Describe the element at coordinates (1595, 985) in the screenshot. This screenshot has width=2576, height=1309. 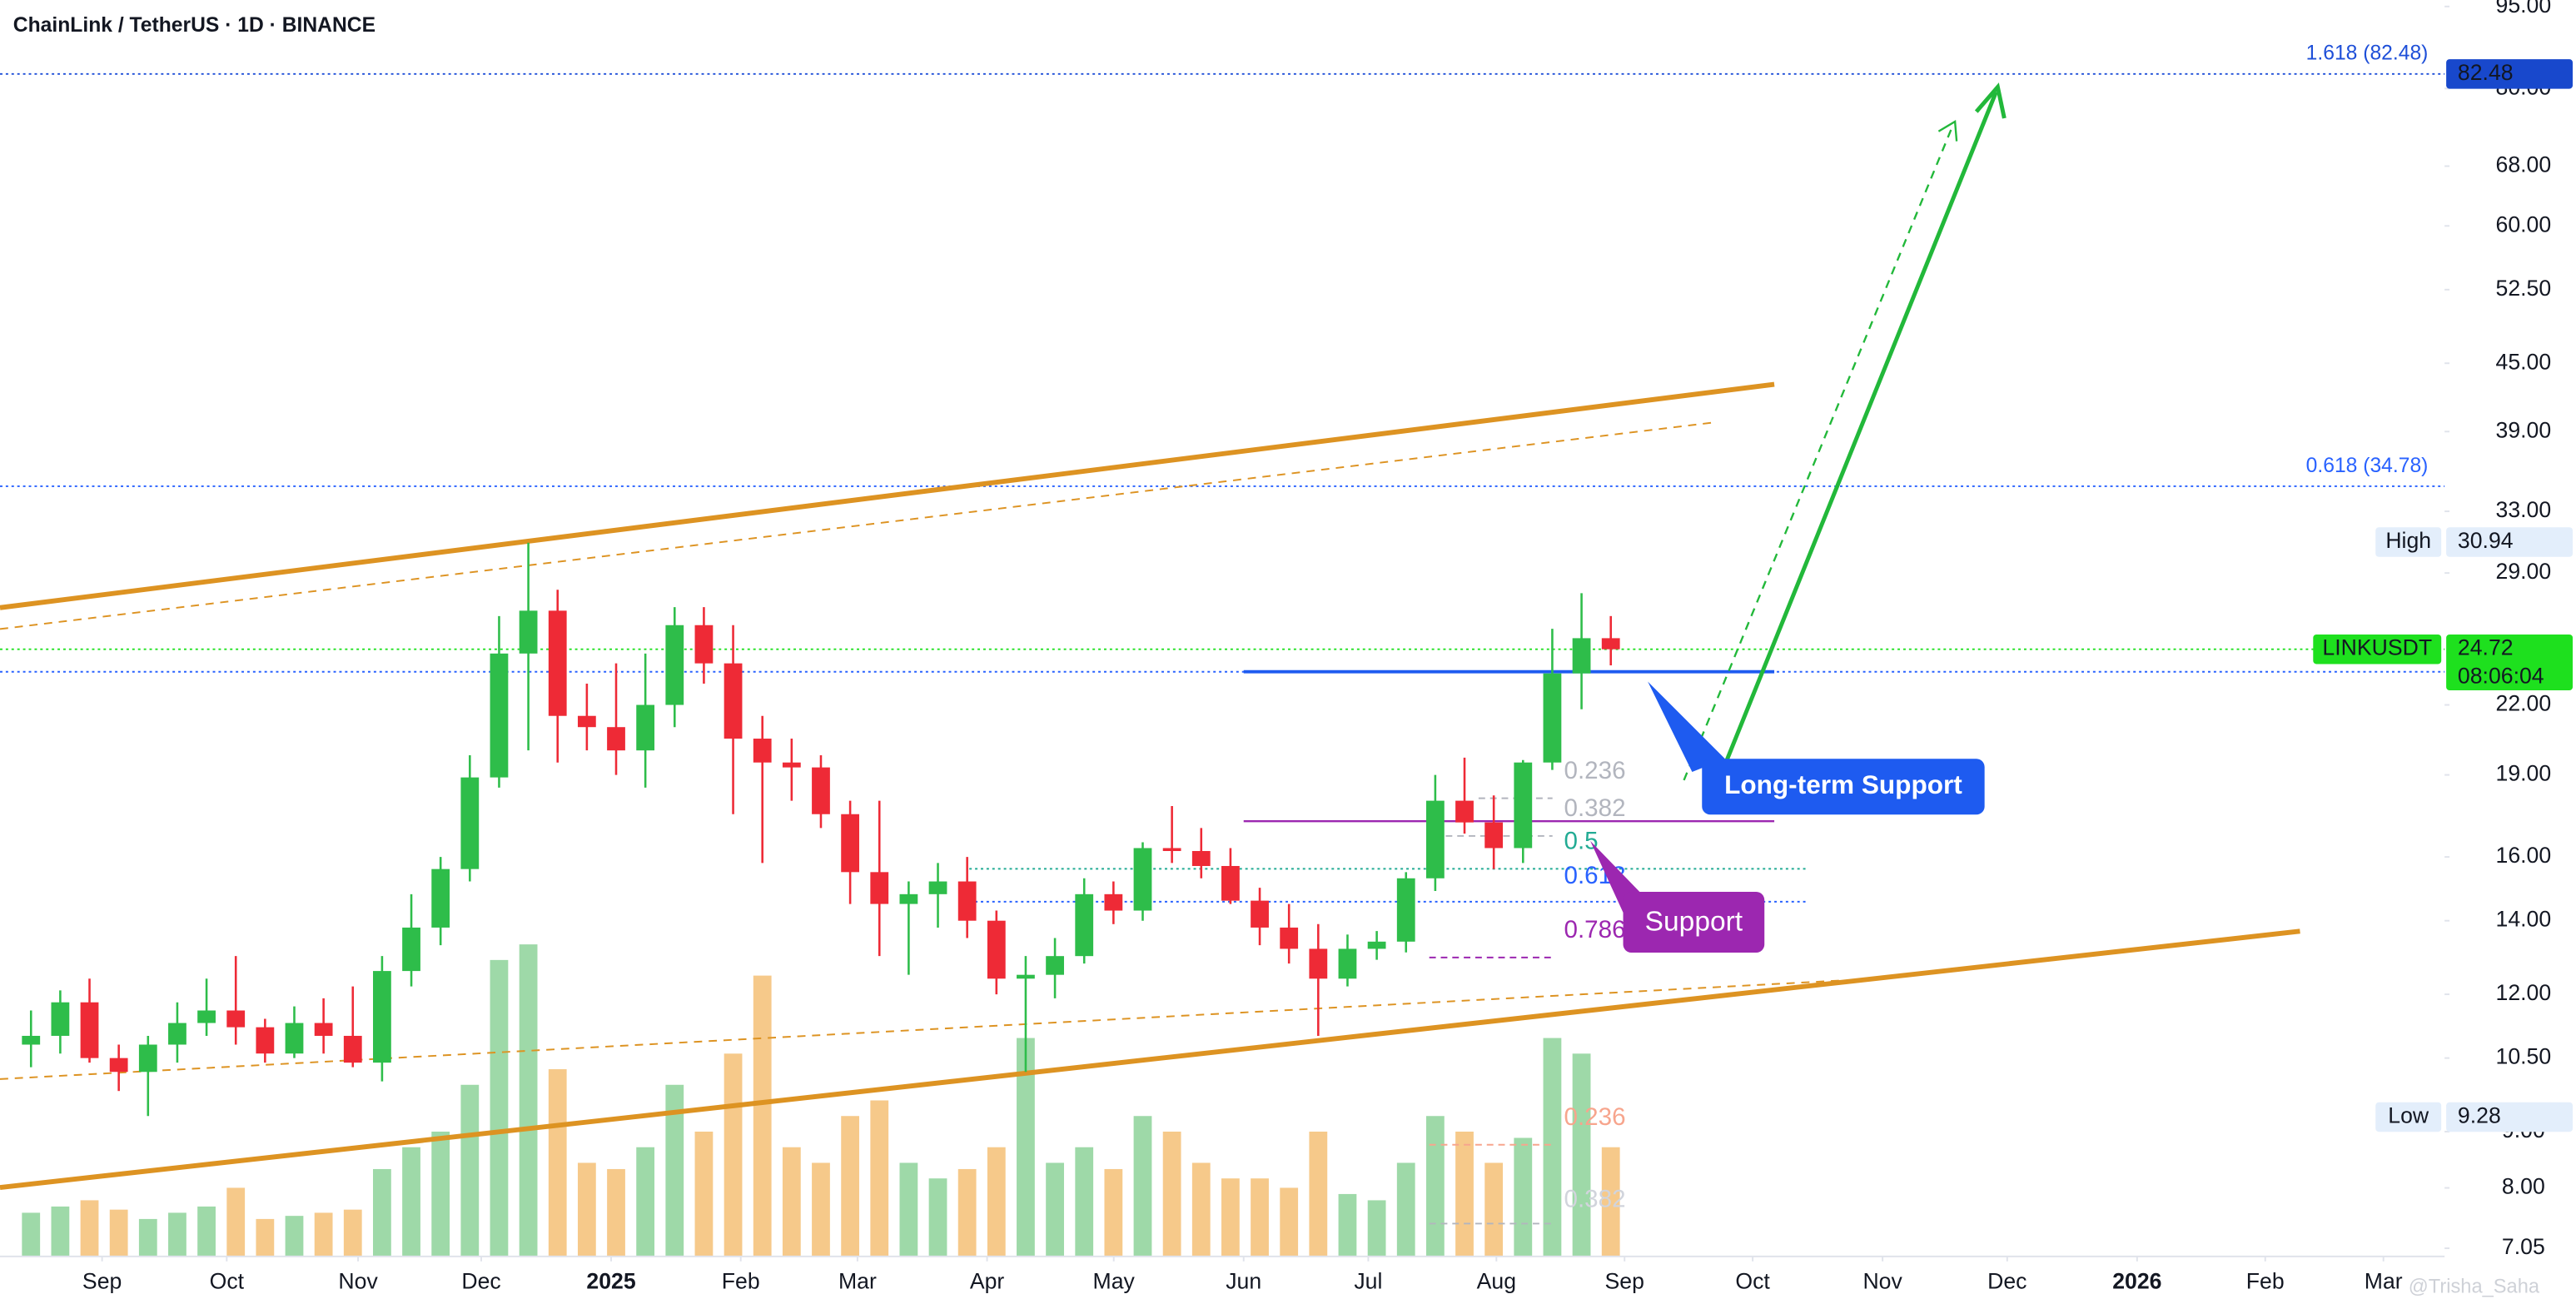
I see `fib-labels: 0.236 0.382 0.5 0.618 0.786 0.236 0.382` at that location.